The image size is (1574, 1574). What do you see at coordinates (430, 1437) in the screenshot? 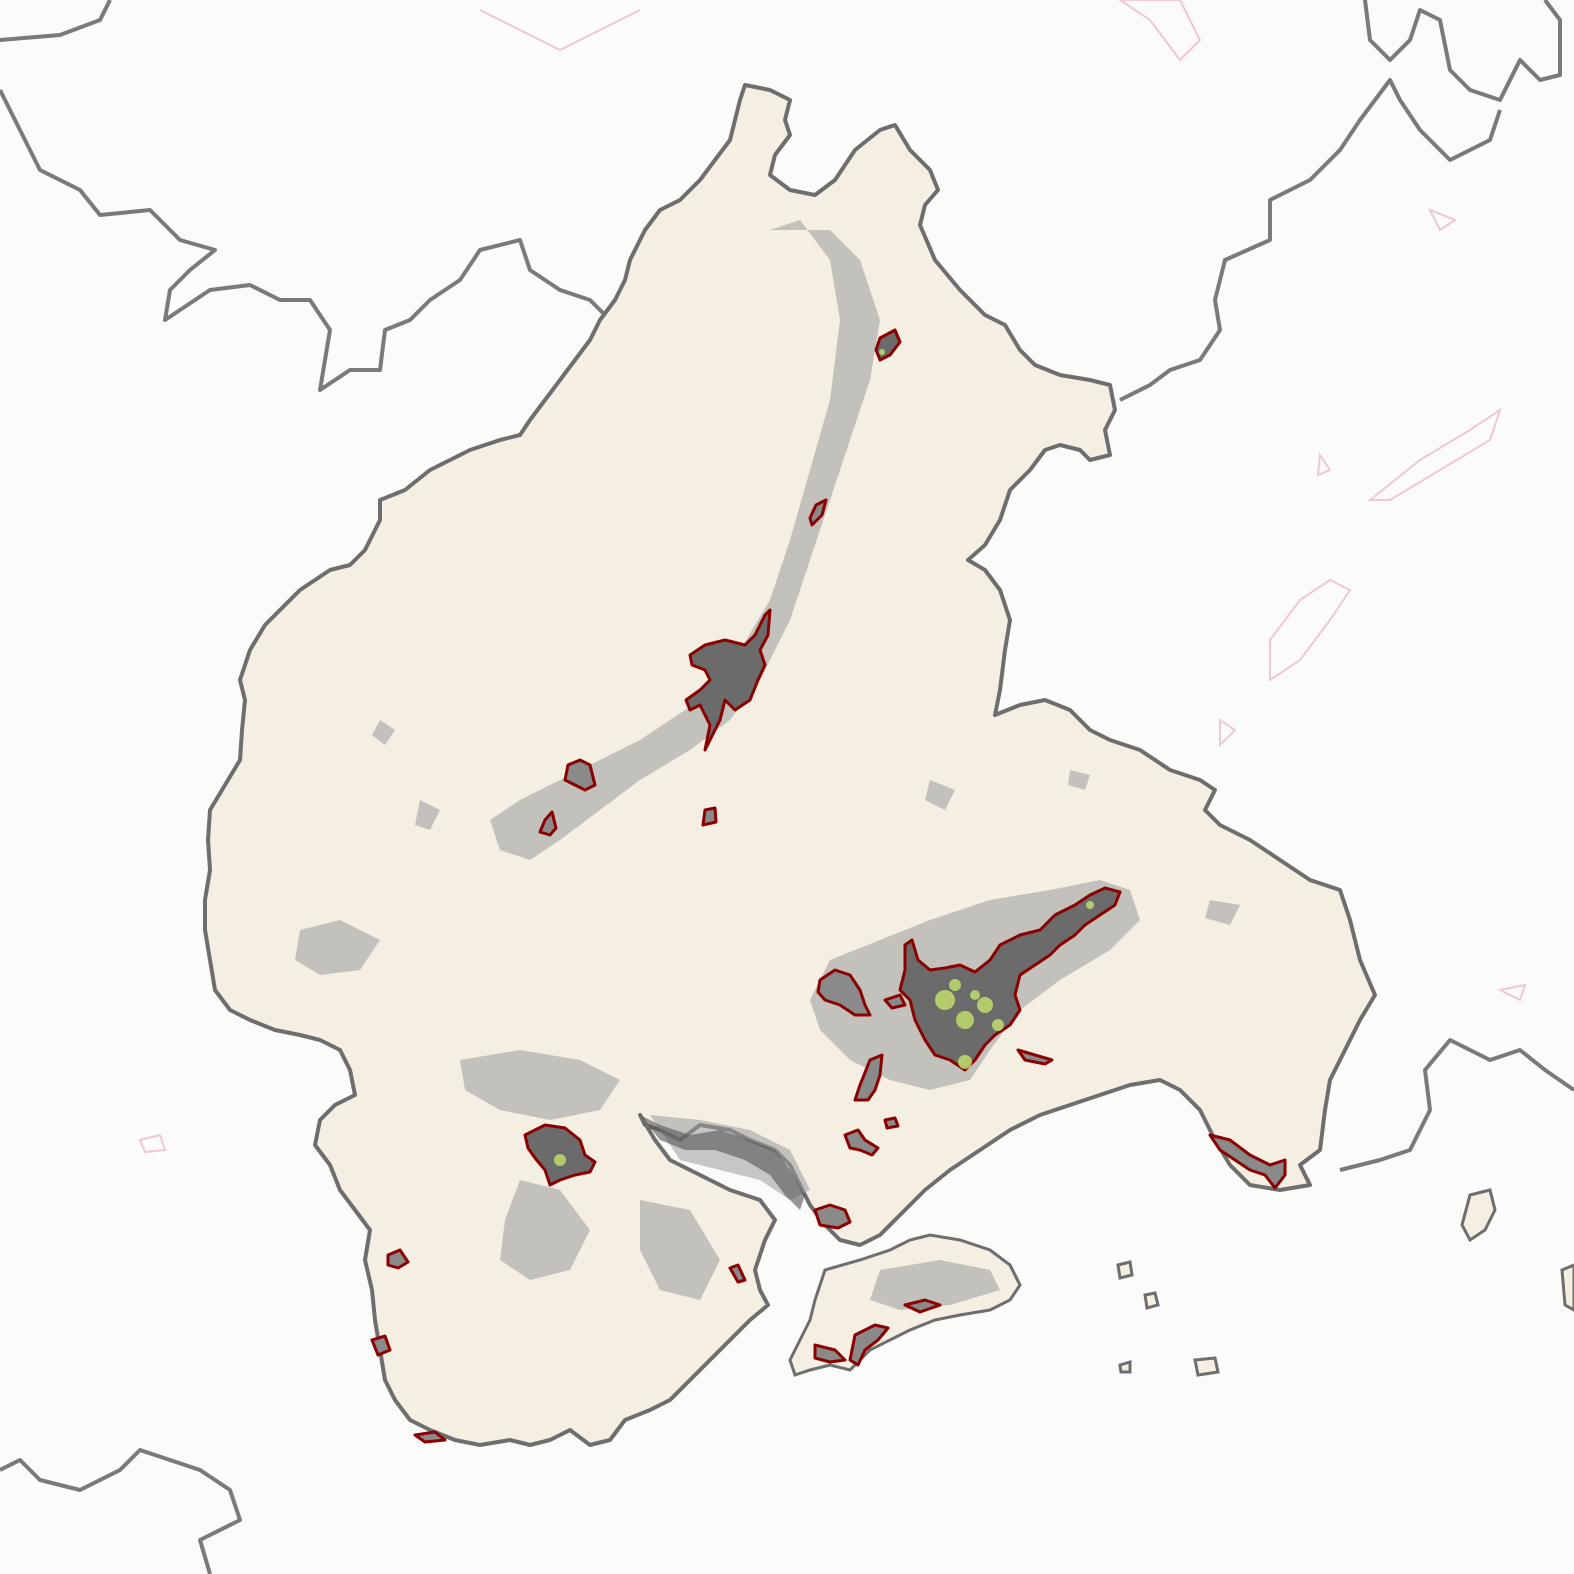
I see `urban-southwest-coast` at bounding box center [430, 1437].